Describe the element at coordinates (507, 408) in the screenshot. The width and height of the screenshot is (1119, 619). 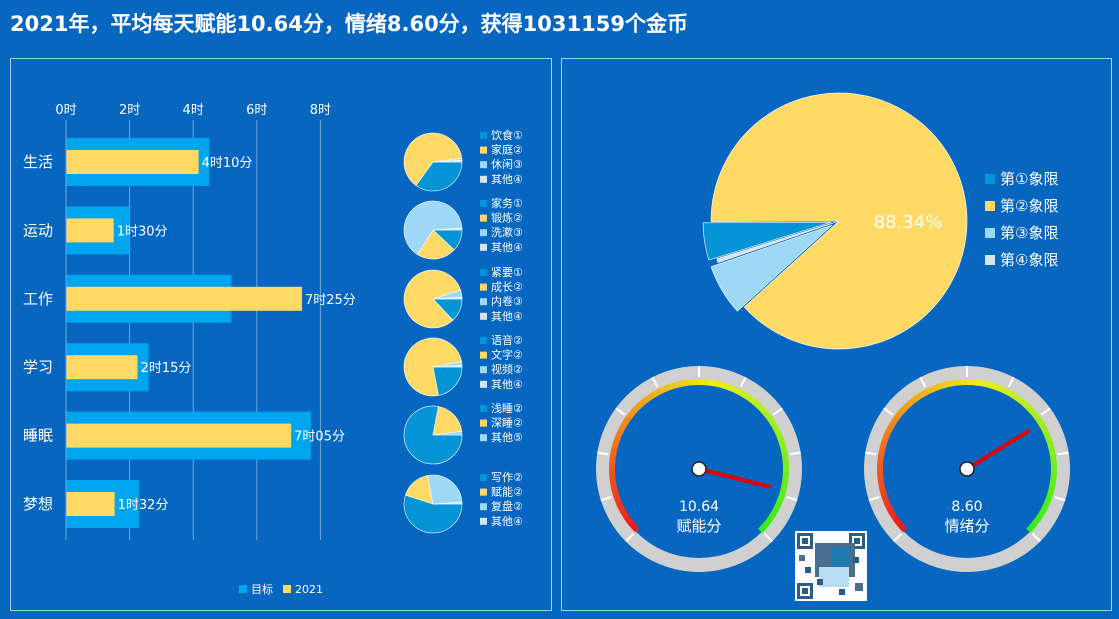
I see `pie-legend-label: 浅睡②` at that location.